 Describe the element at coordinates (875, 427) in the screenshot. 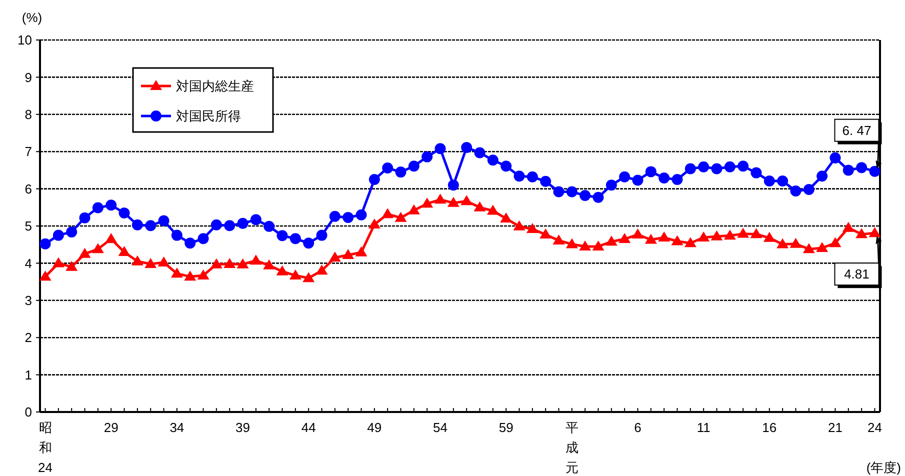

I see `x-tick-label: 24` at that location.